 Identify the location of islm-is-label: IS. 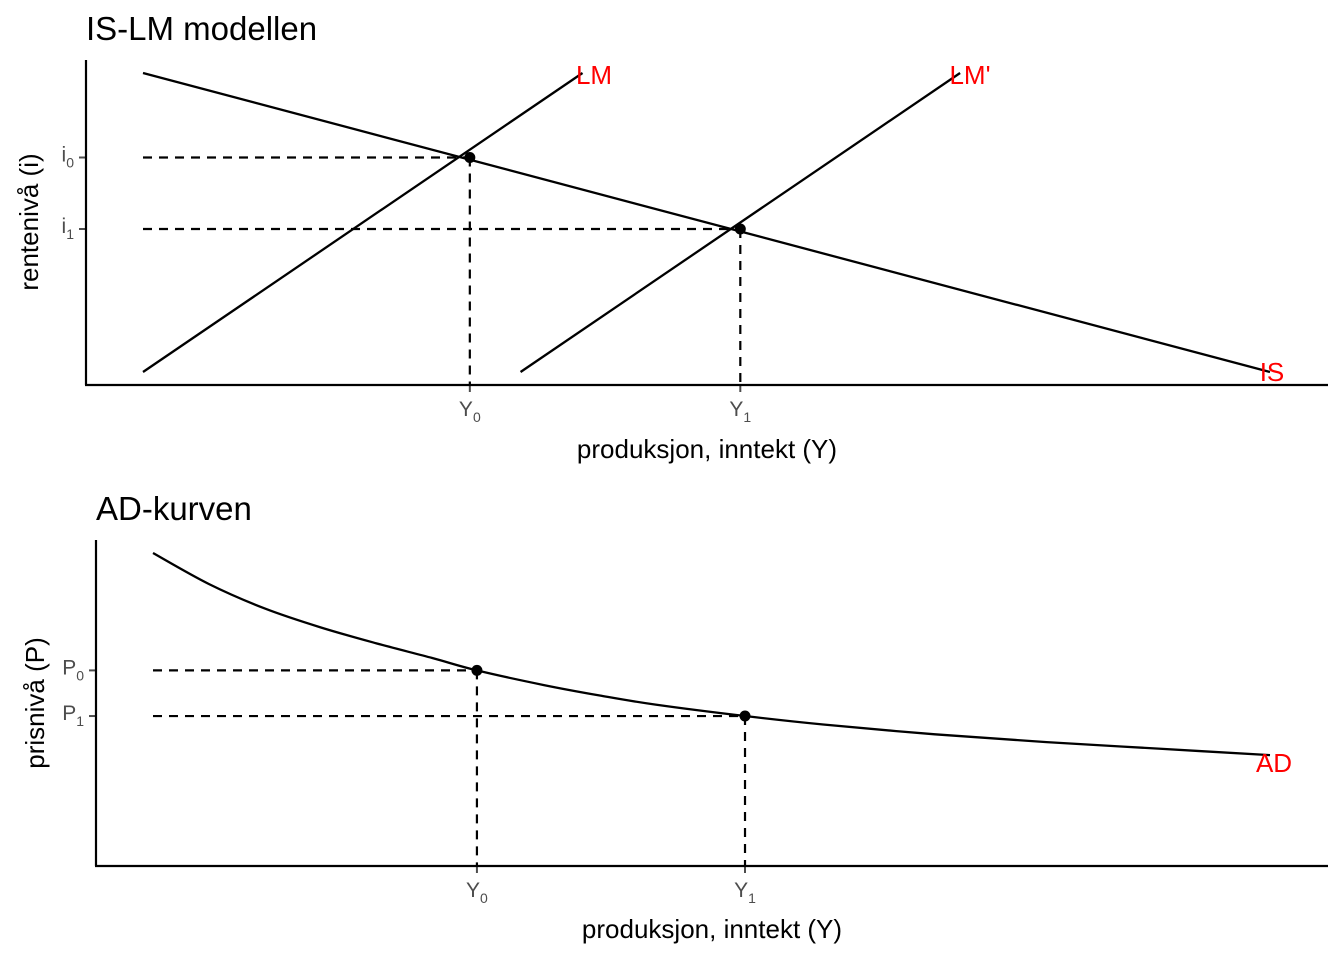
(1272, 372).